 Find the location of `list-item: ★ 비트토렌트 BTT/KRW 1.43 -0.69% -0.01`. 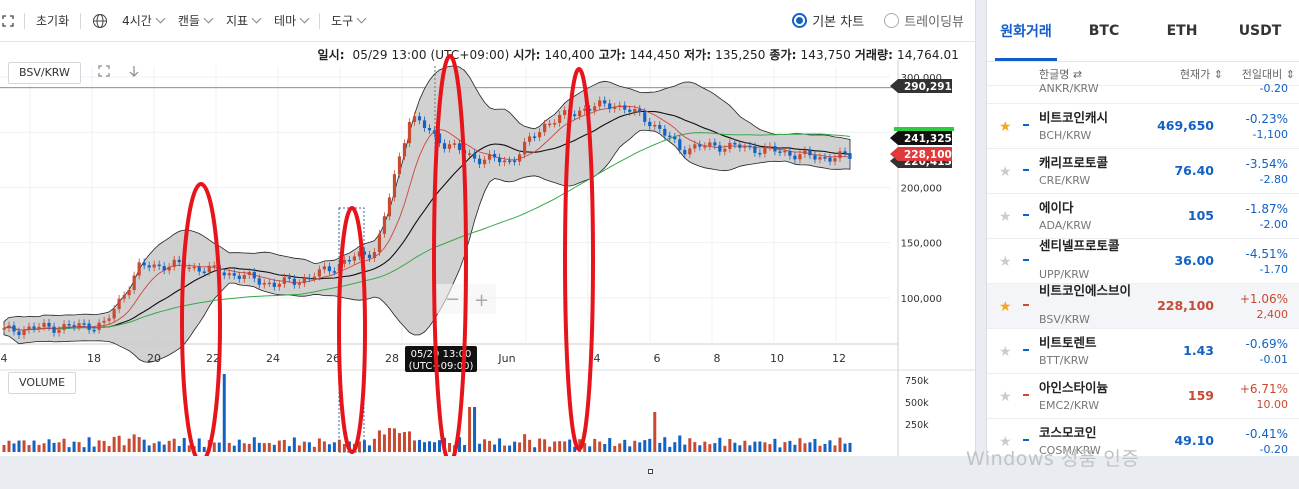

list-item: ★ 비트토렌트 BTT/KRW 1.43 -0.69% -0.01 is located at coordinates (1143, 351).